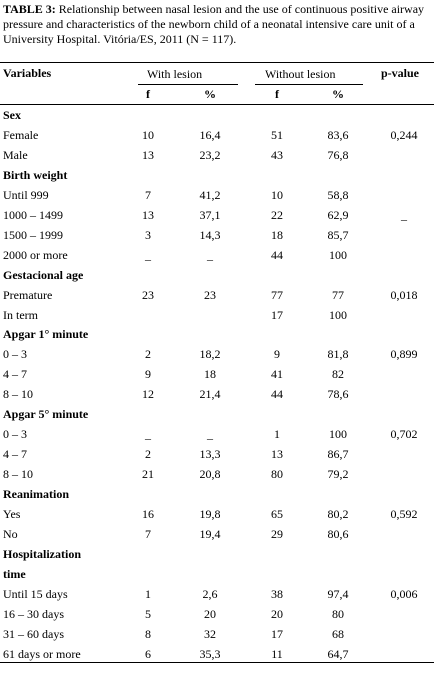  What do you see at coordinates (12, 514) in the screenshot?
I see `row-label: Yes` at bounding box center [12, 514].